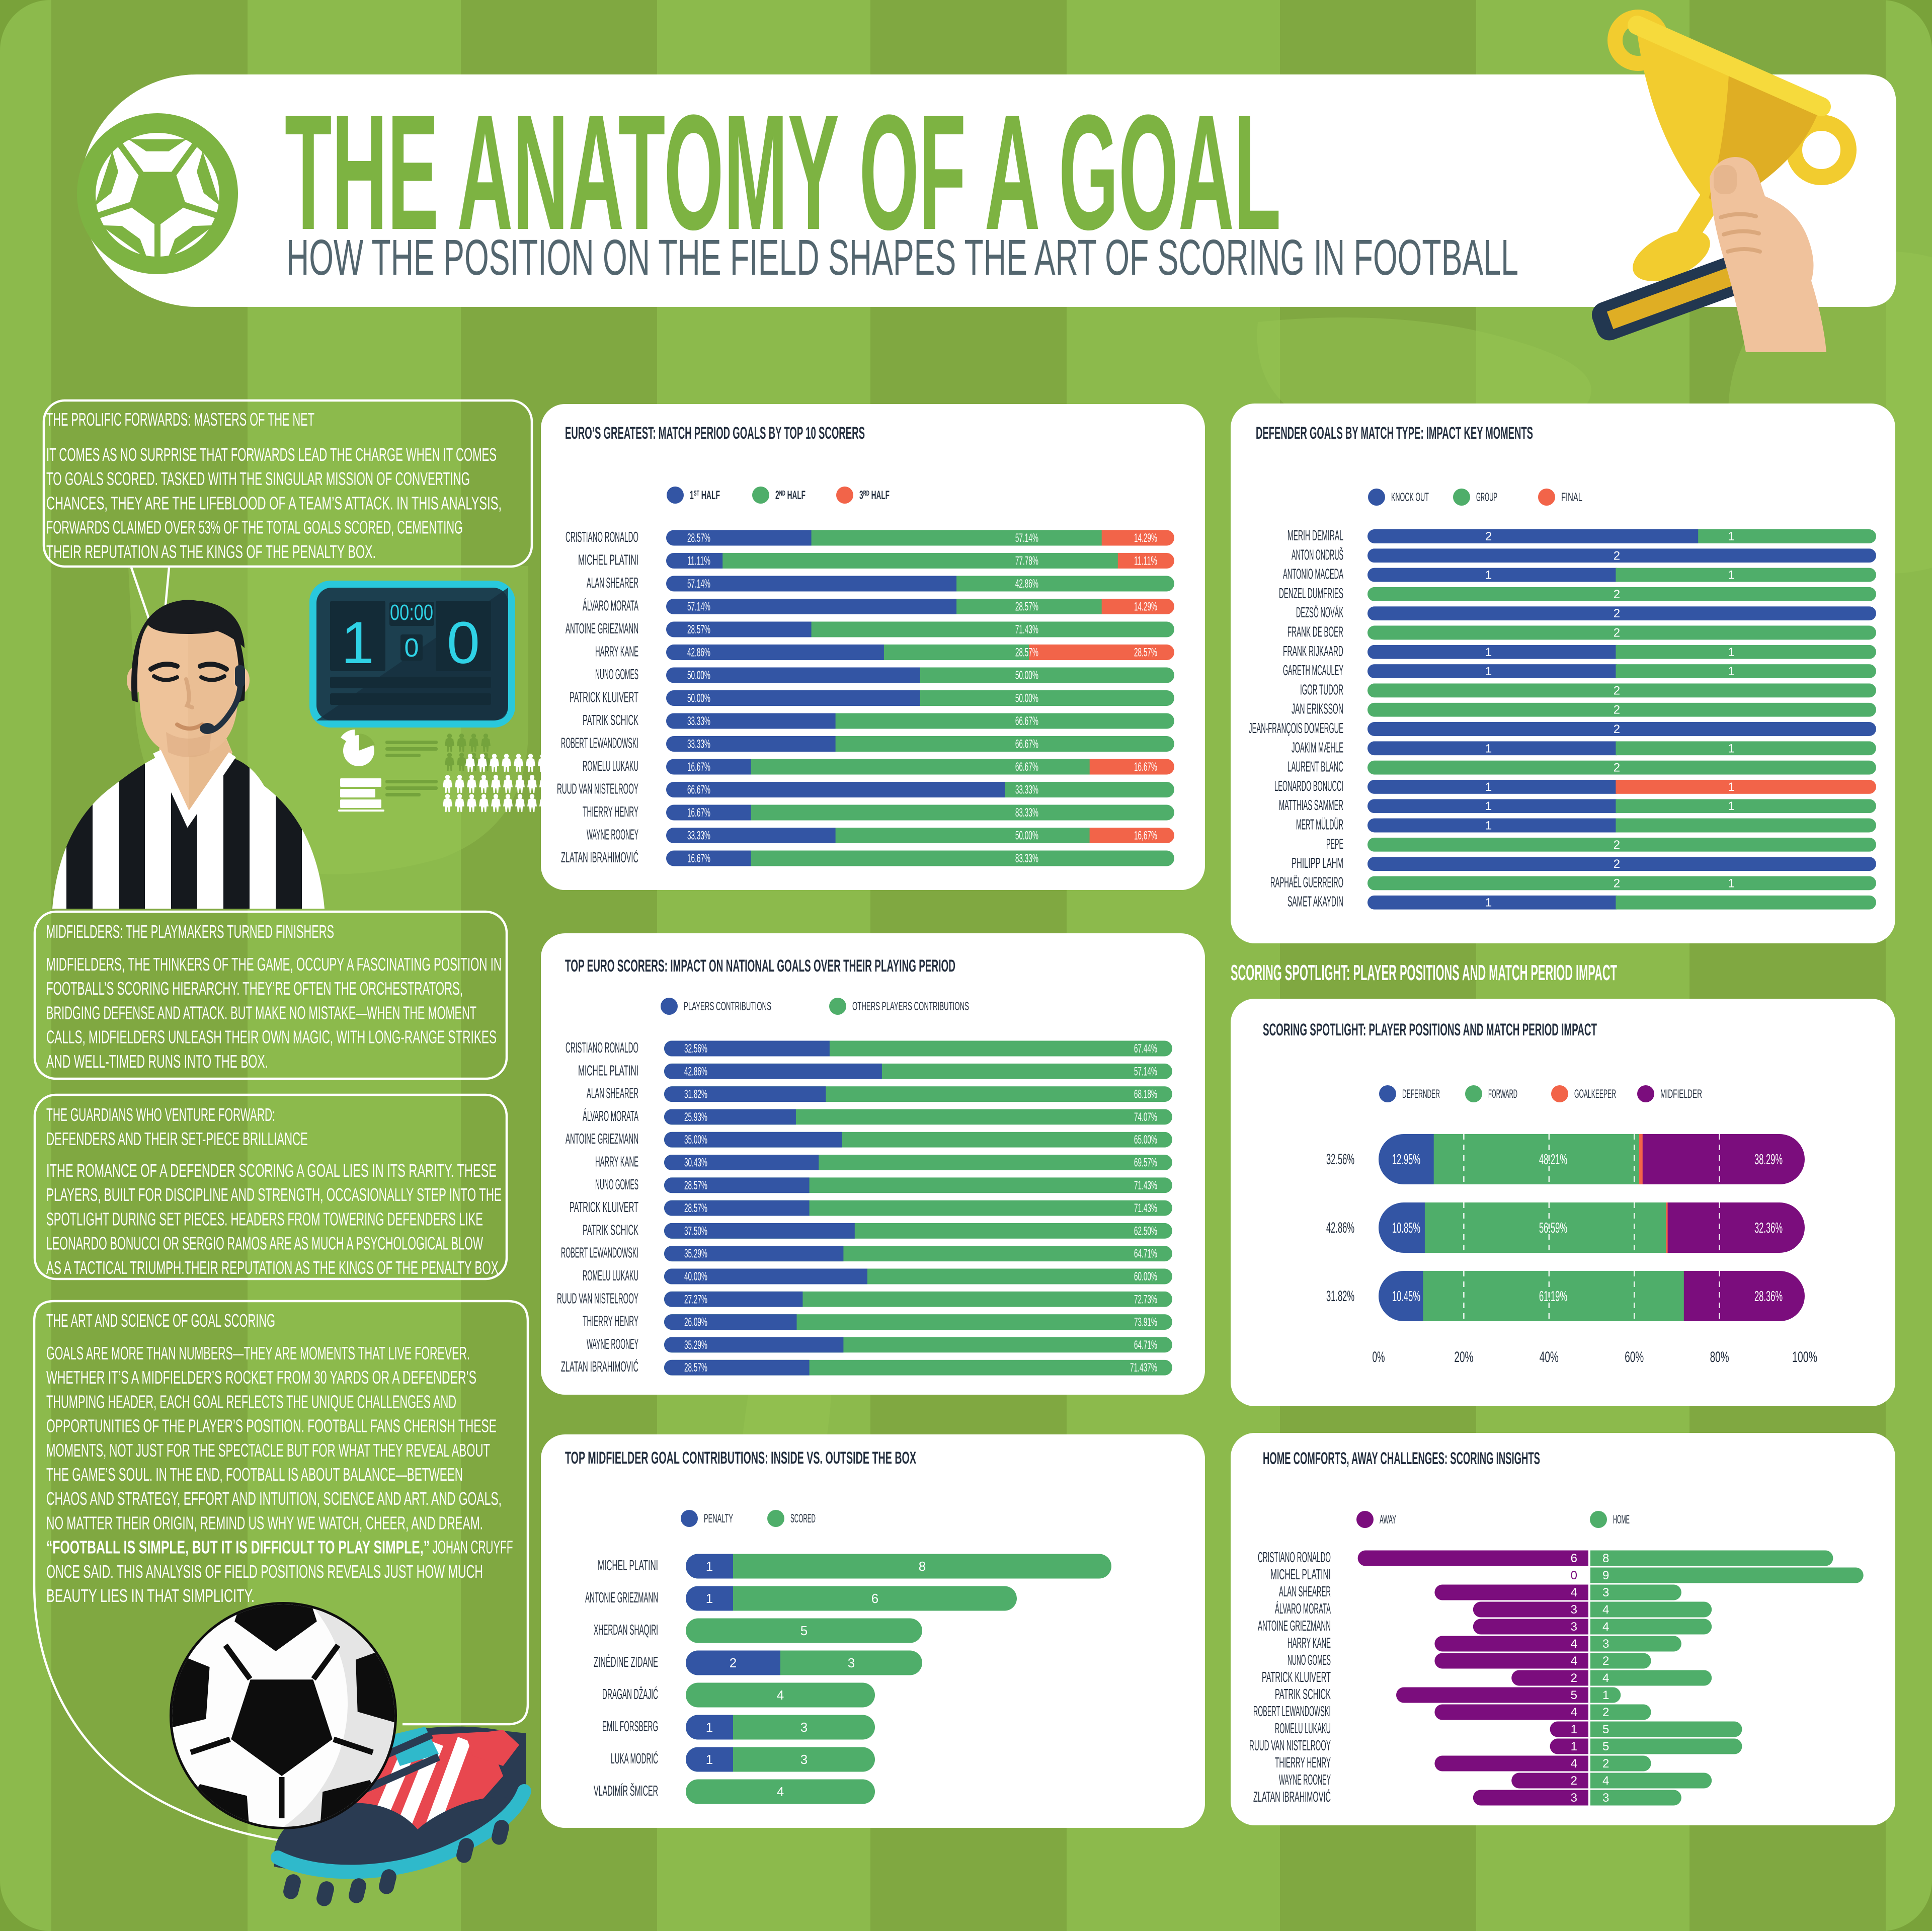  Describe the element at coordinates (612, 1094) in the screenshot. I see `svg-text: ALAN SHEARER` at that location.